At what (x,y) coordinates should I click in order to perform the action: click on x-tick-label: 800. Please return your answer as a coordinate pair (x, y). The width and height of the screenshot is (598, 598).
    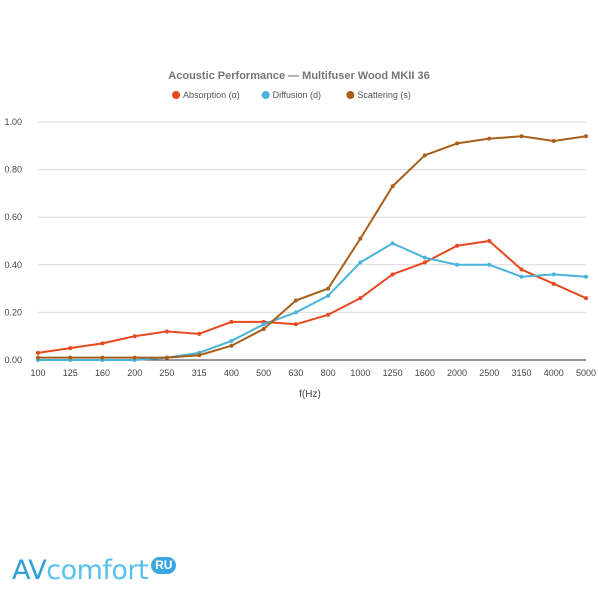
    Looking at the image, I should click on (328, 373).